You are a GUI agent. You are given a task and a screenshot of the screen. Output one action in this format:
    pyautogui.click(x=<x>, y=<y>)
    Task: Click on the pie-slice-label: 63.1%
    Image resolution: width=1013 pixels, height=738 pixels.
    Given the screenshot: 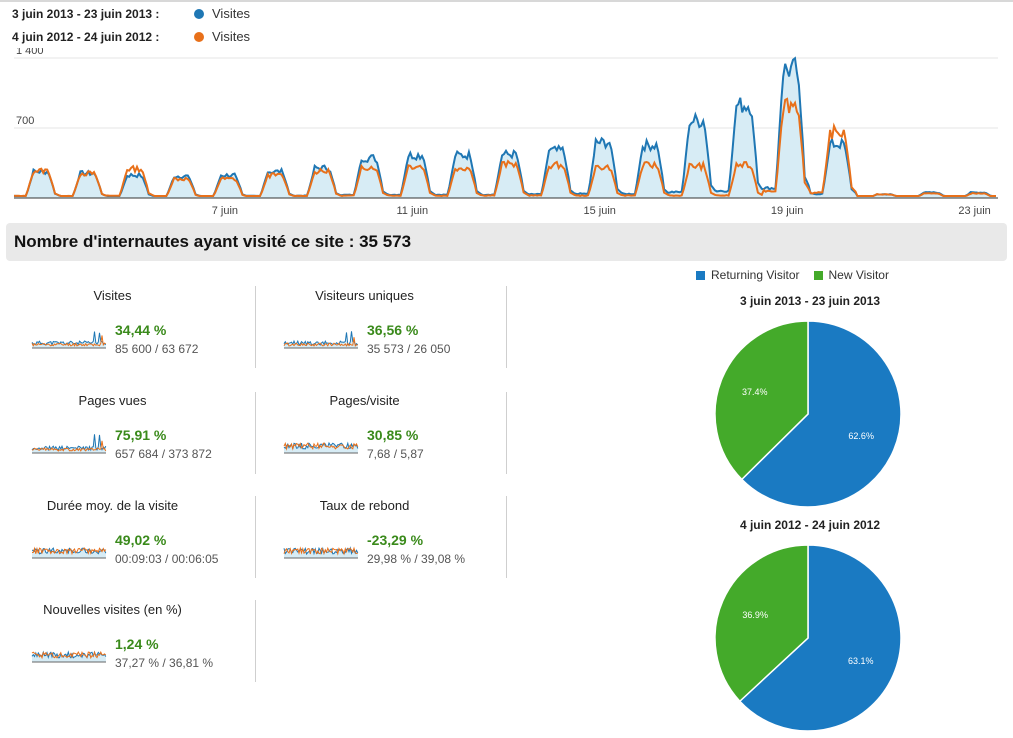 What is the action you would take?
    pyautogui.click(x=861, y=661)
    